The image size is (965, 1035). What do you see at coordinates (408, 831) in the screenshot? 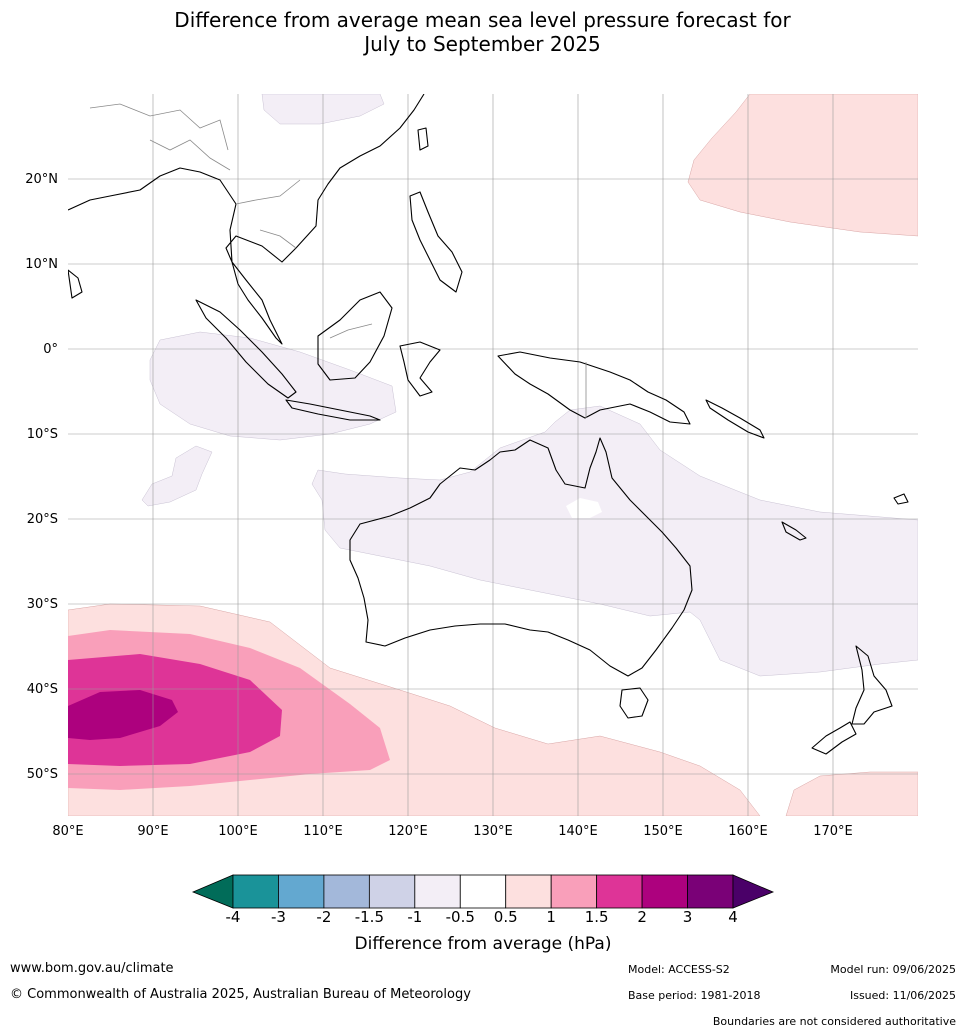
I see `lon-label-120e: 120°E` at bounding box center [408, 831].